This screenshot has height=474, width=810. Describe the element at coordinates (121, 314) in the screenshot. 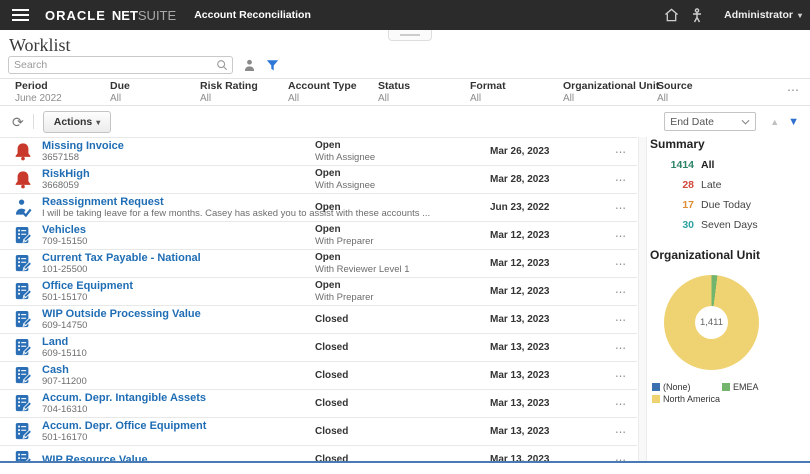

I see `reconciliation-link: WIP Outside Processing Value` at that location.